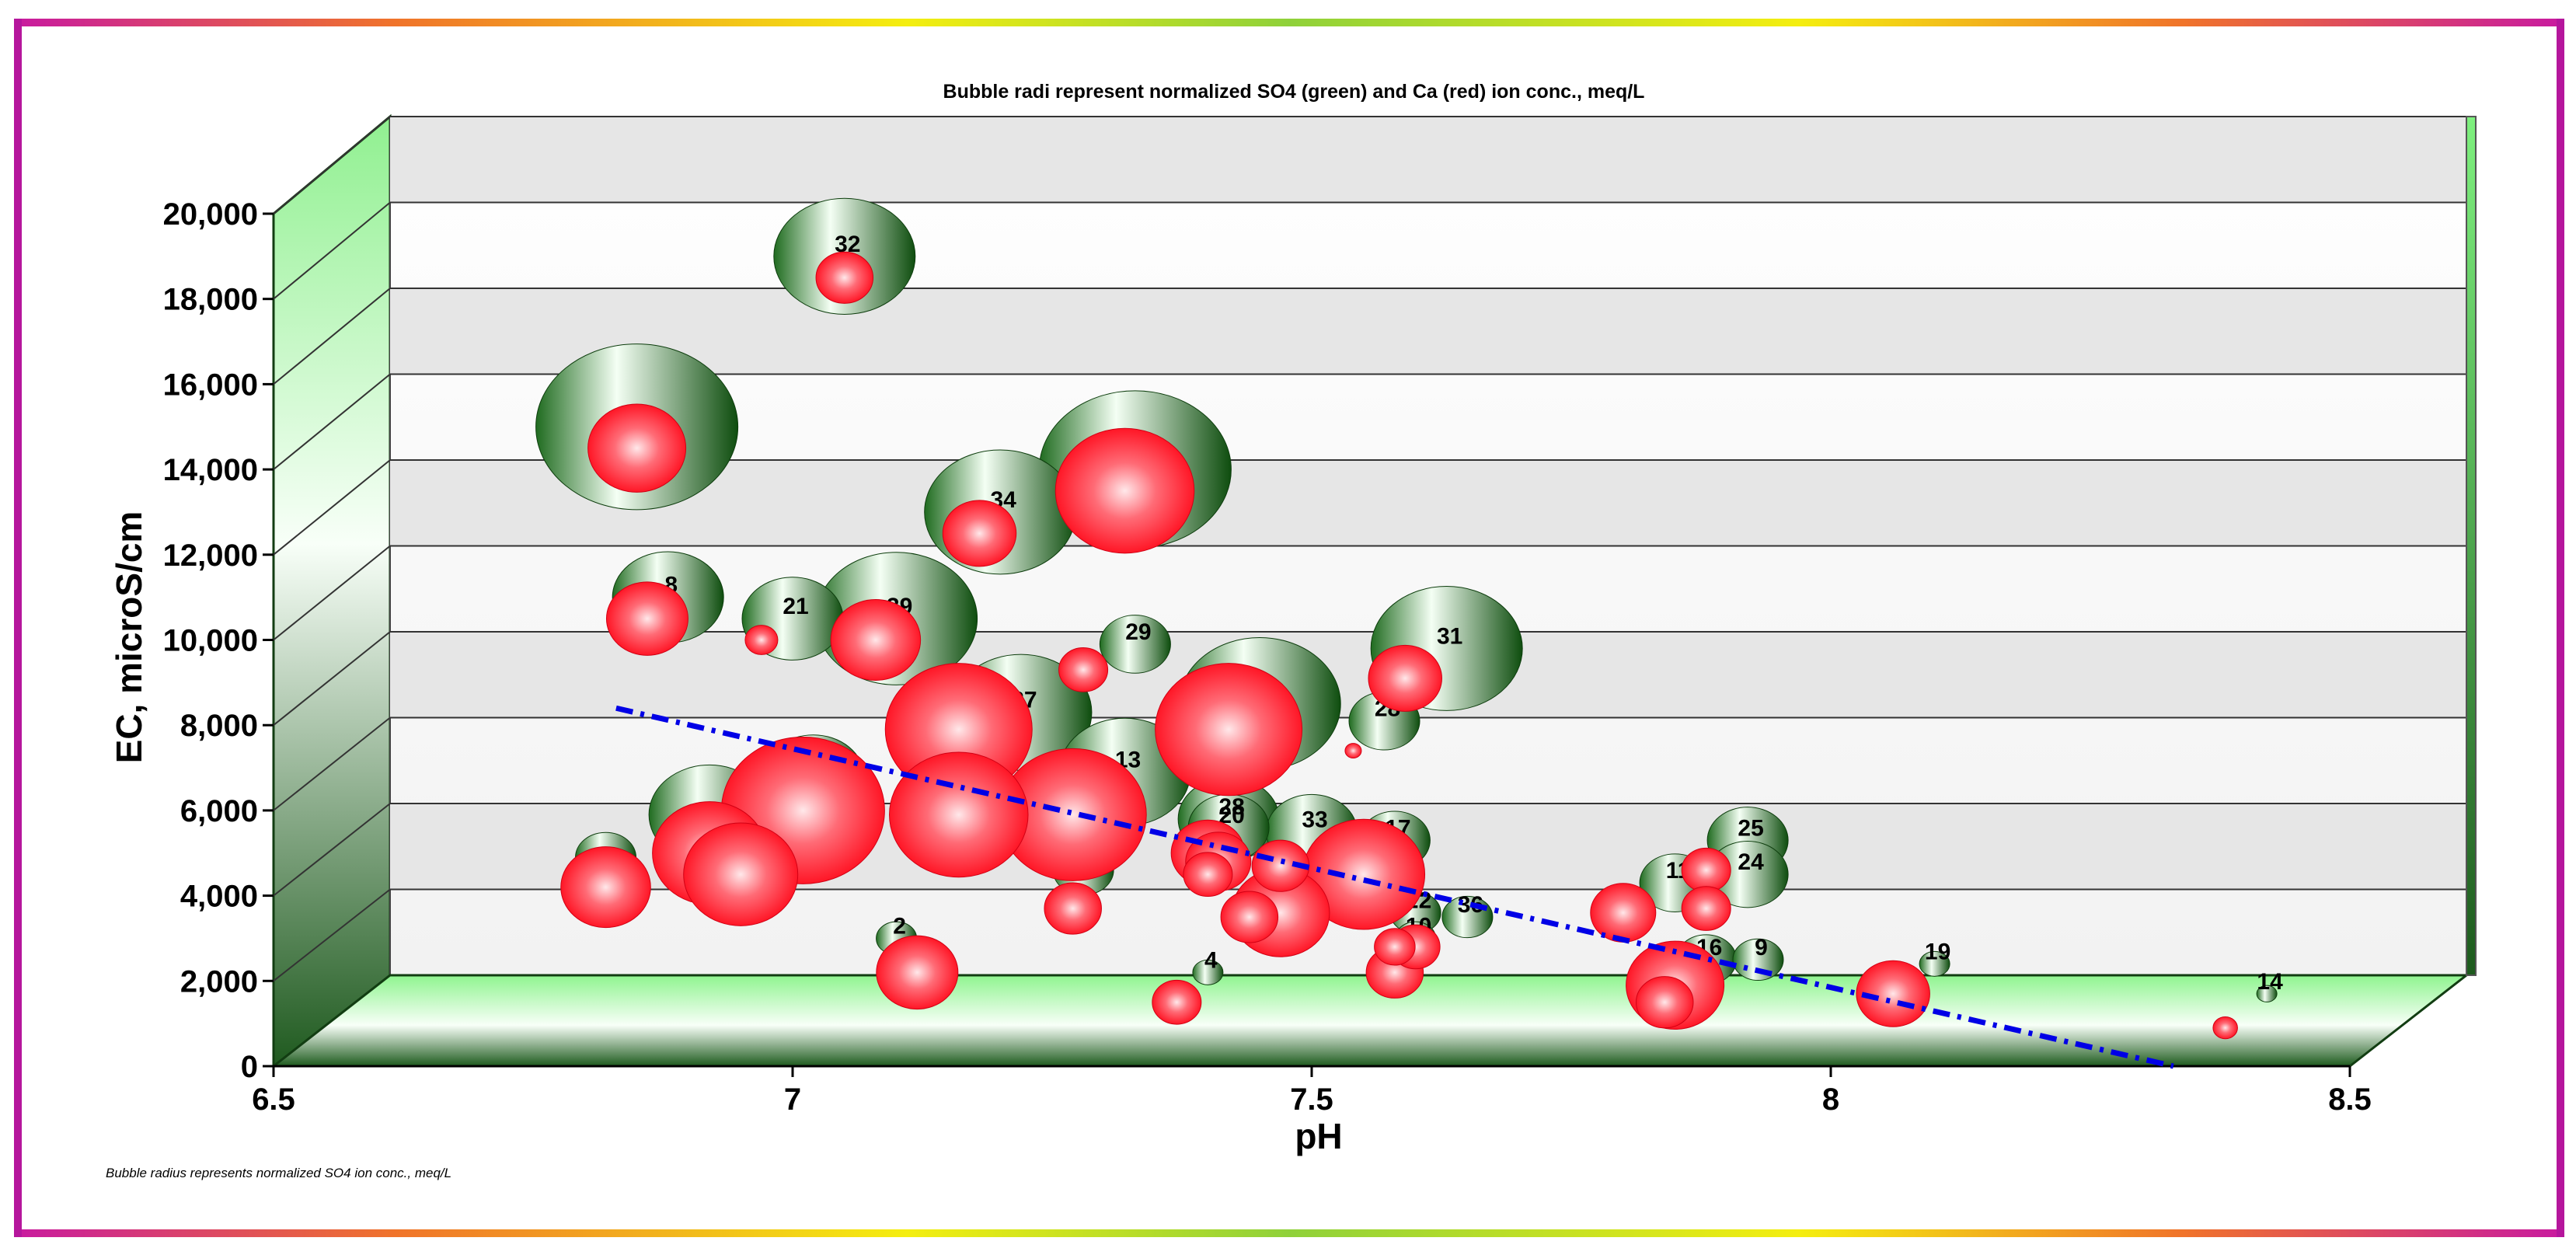 This screenshot has height=1255, width=2576. Describe the element at coordinates (1311, 1099) in the screenshot. I see `x-tick-label: 7.5` at that location.